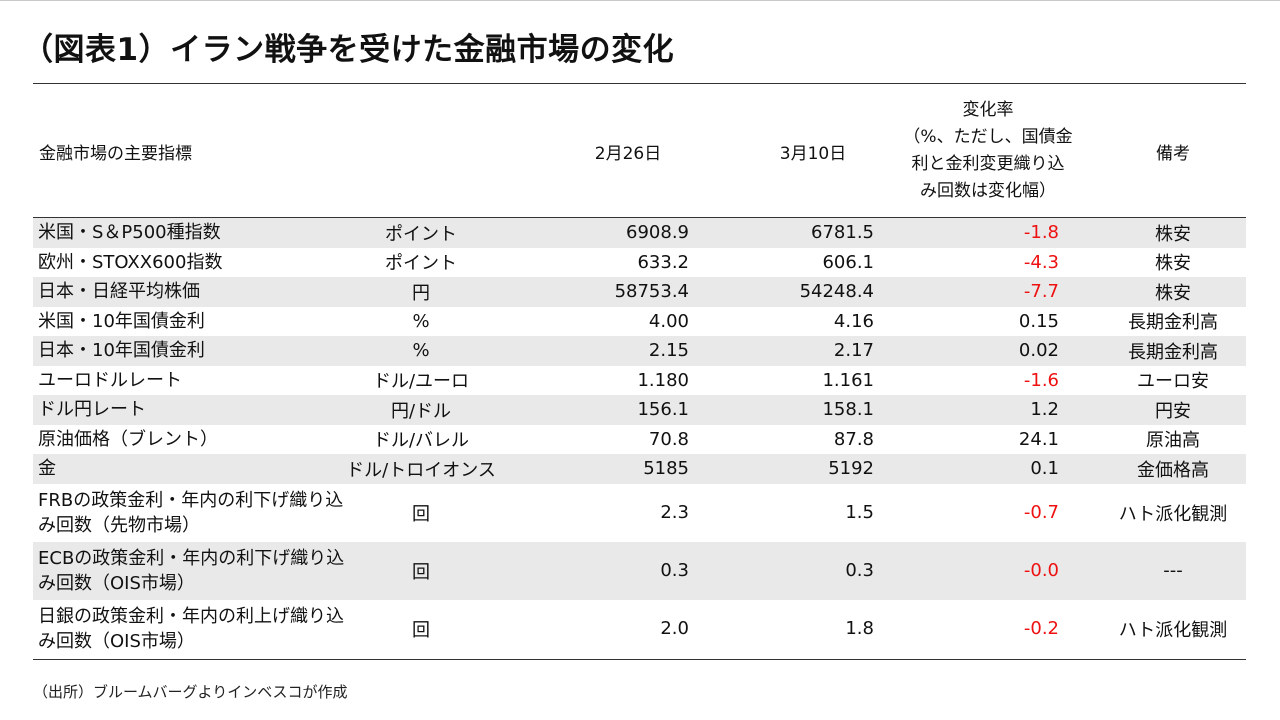 This screenshot has height=720, width=1280. Describe the element at coordinates (421, 411) in the screenshot. I see `unit-cell: 円/ドル` at that location.